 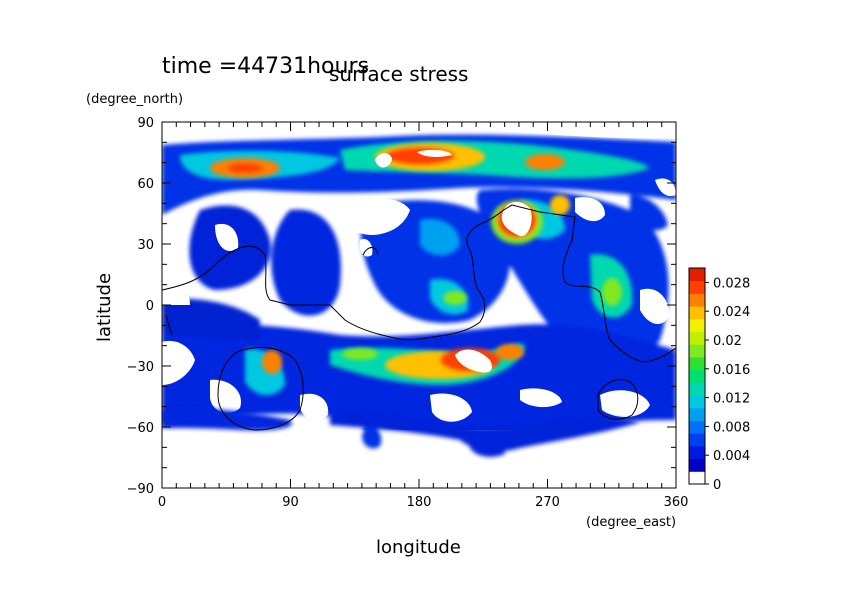 I want to click on y-tick-label: −90, so click(x=140, y=489).